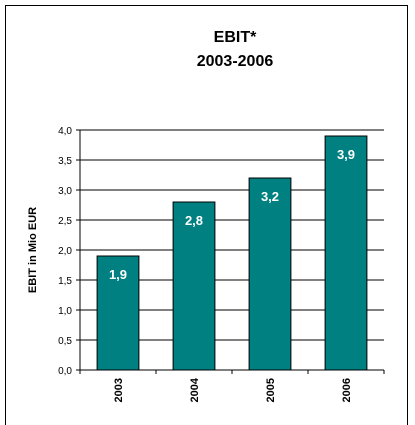  Describe the element at coordinates (235, 37) in the screenshot. I see `chart-title-line-1: EBIT*` at that location.